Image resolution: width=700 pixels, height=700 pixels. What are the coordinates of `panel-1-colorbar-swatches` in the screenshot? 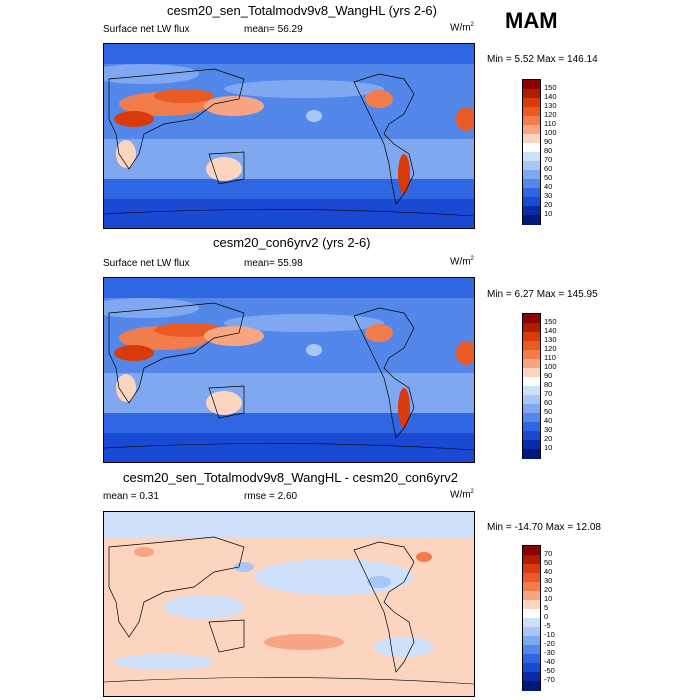 It's located at (531, 152).